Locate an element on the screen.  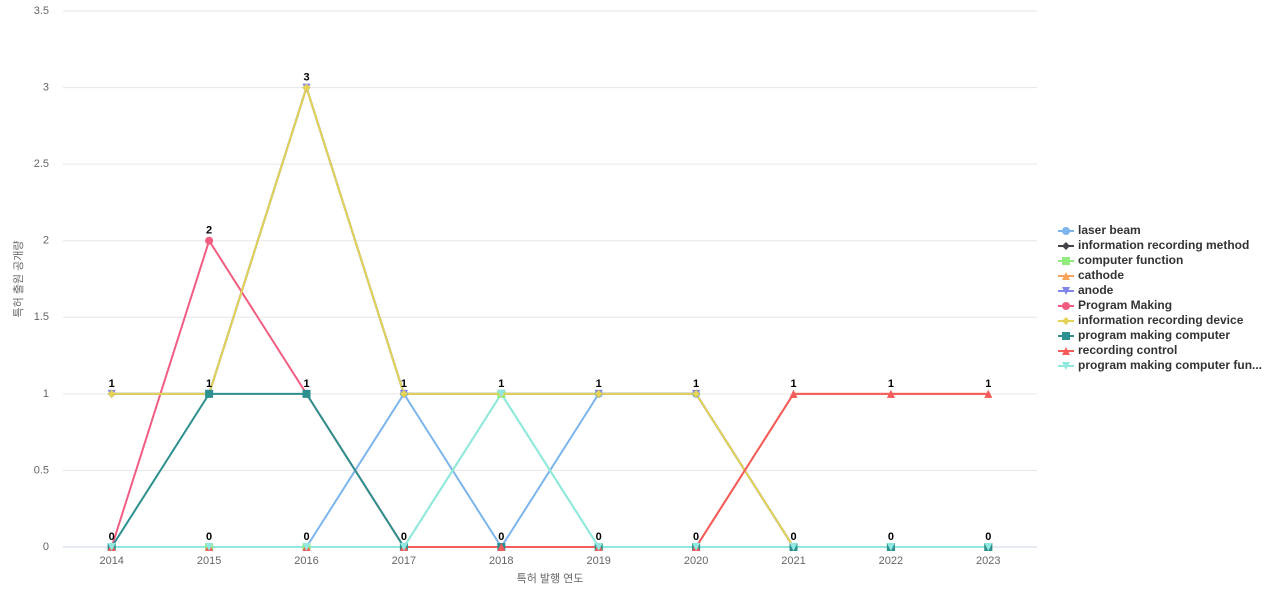
legend-label: cathode is located at coordinates (1101, 275).